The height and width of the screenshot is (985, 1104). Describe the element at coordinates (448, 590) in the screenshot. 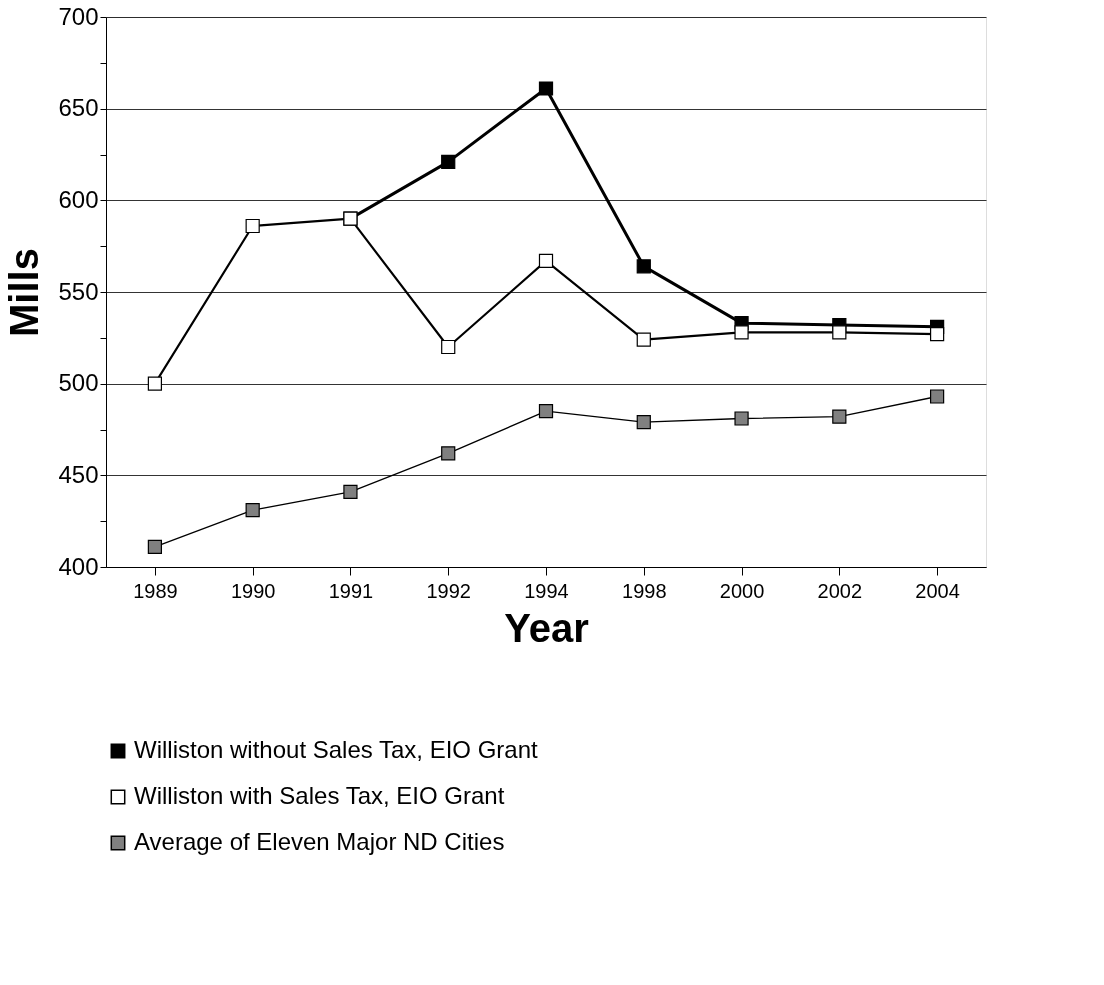

I see `x-tick-label: 1992` at that location.